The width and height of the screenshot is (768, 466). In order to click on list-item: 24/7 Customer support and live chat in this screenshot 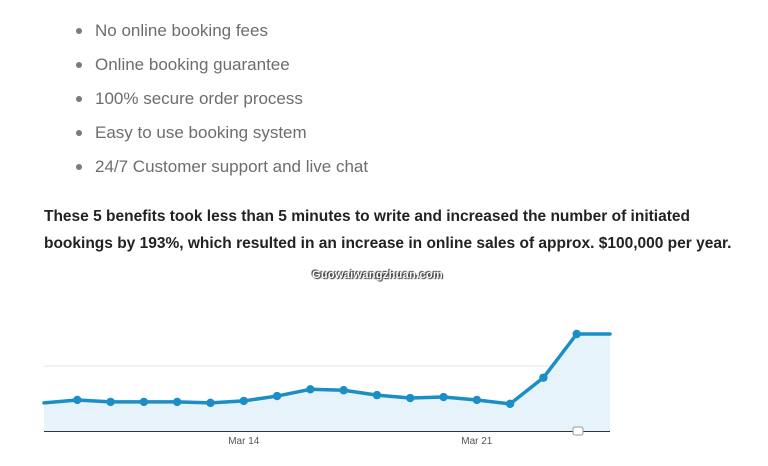, I will do `click(222, 169)`.